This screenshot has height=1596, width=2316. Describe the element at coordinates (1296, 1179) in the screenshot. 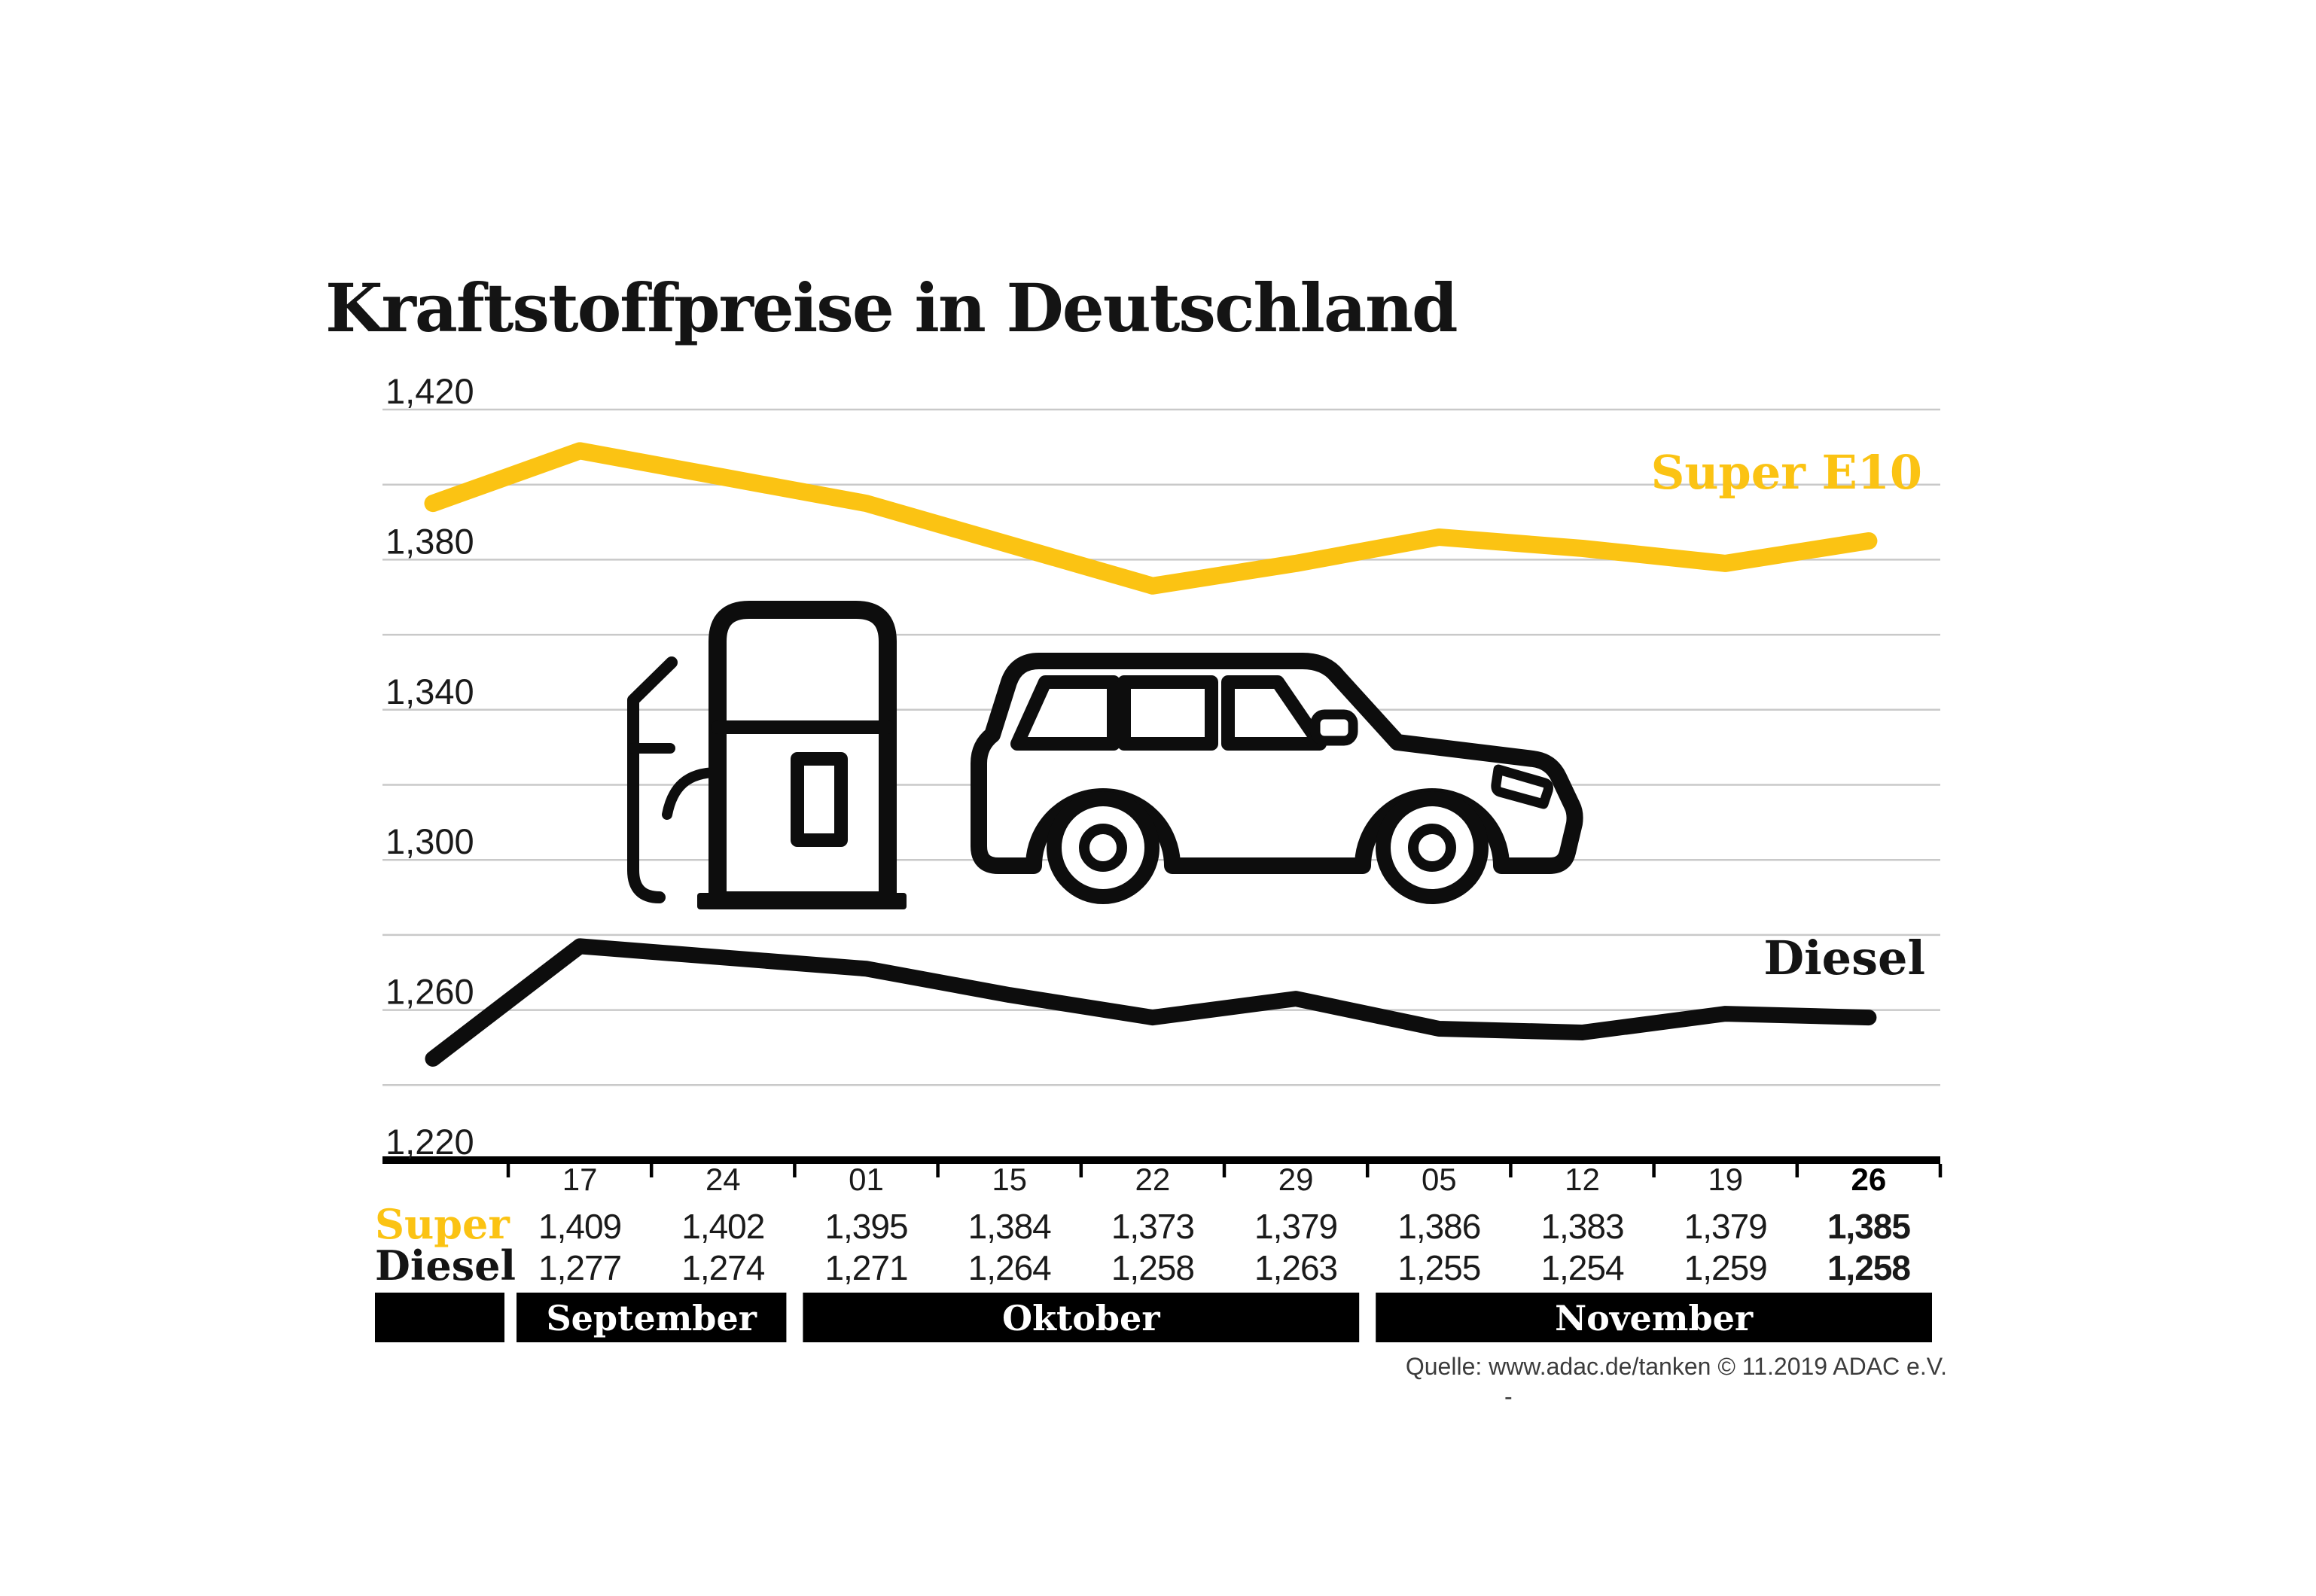

I see `x-tick-label: 29` at that location.